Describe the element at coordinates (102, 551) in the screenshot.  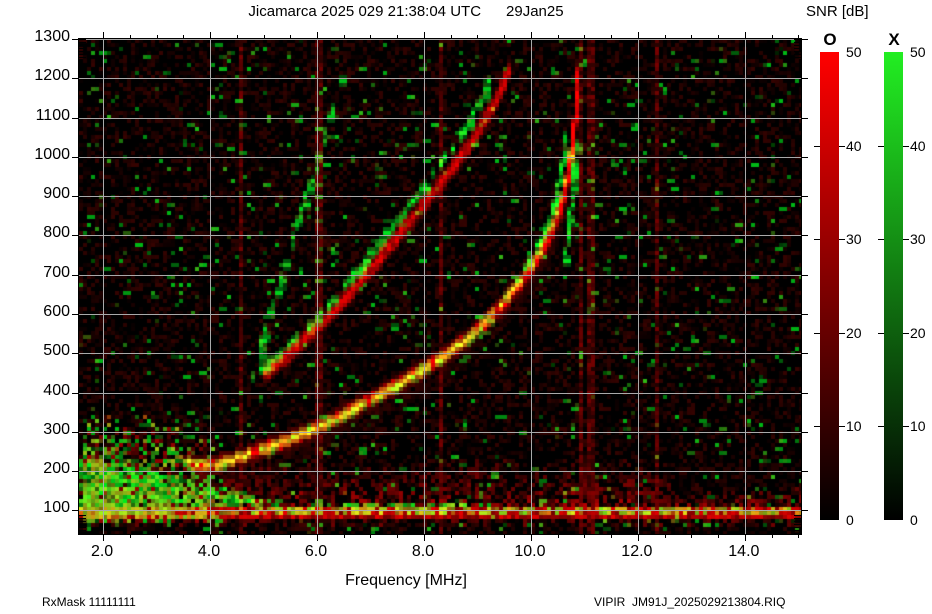
I see `x-axis-tick-label: 2.0` at that location.